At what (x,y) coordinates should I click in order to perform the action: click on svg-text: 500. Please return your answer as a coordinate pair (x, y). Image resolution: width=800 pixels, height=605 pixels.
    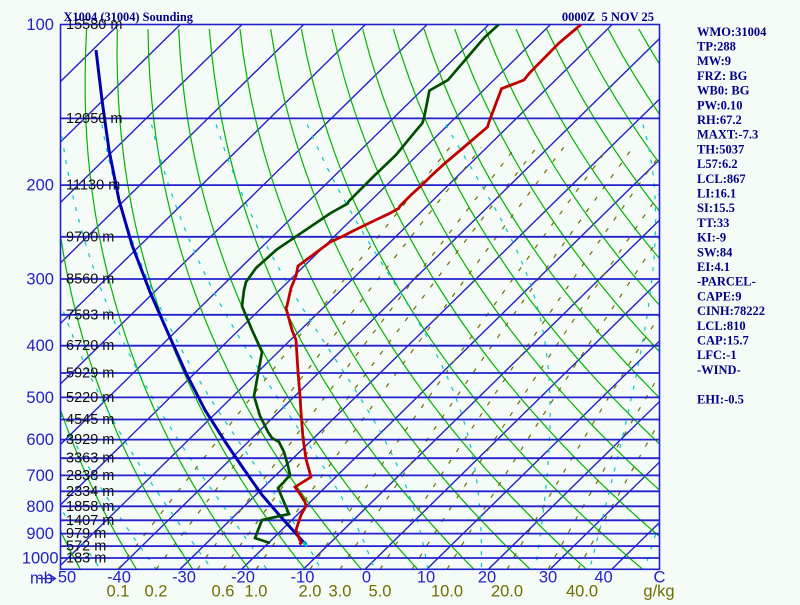
    Looking at the image, I should click on (40, 398).